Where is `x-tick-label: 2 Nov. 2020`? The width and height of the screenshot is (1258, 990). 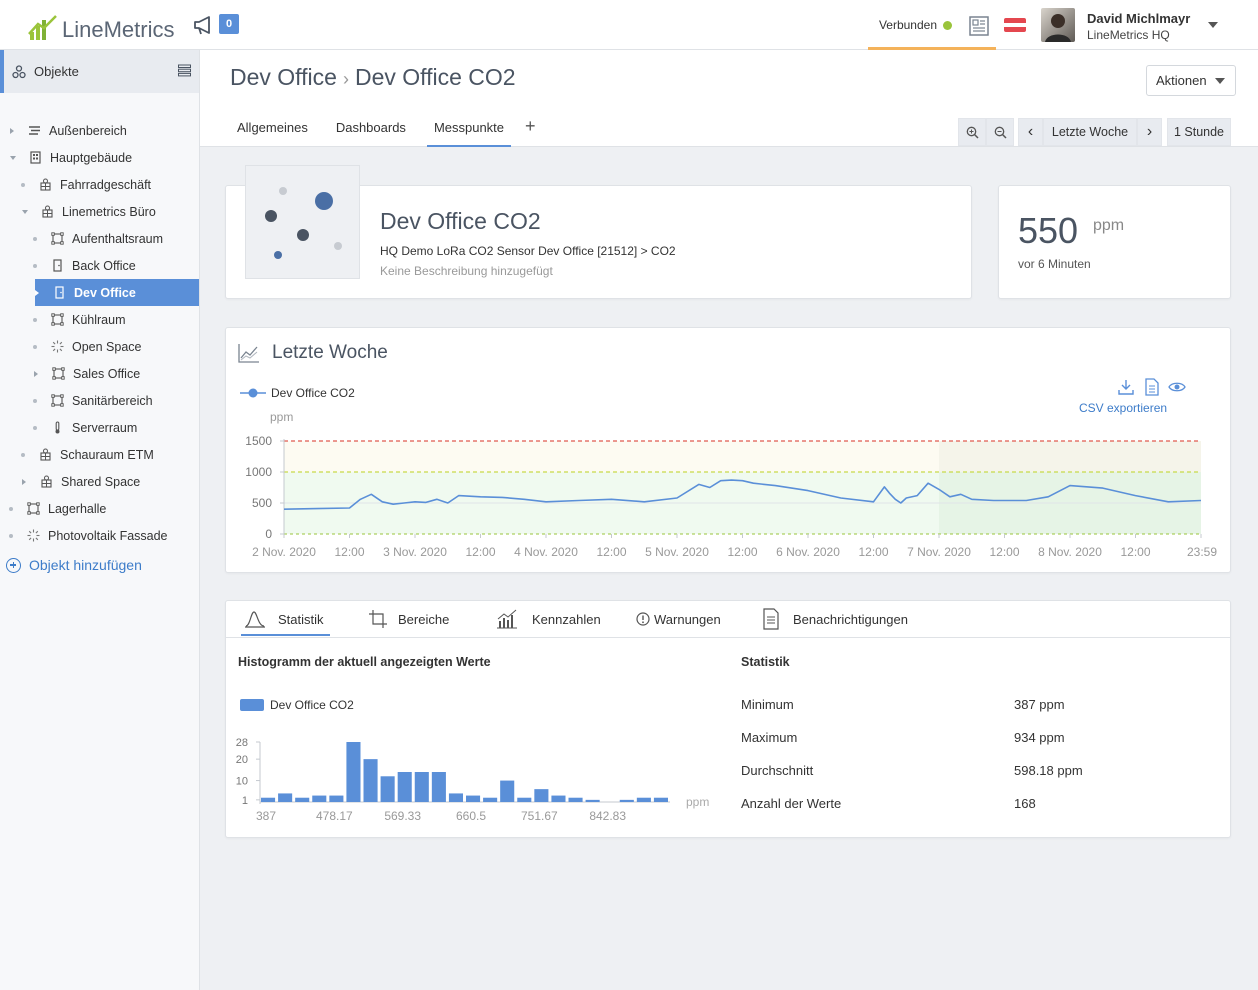 x-tick-label: 2 Nov. 2020 is located at coordinates (284, 552).